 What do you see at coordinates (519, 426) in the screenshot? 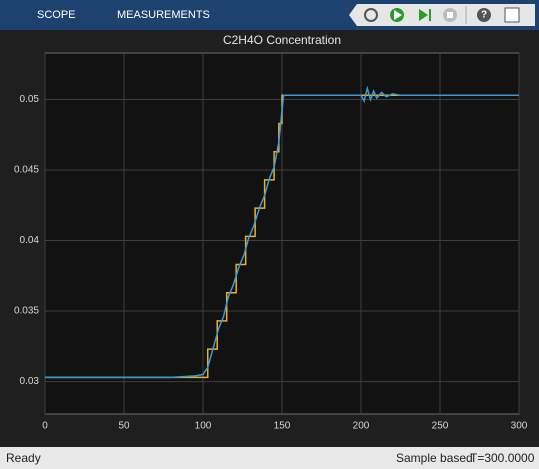
I see `x-tick-label: 300` at bounding box center [519, 426].